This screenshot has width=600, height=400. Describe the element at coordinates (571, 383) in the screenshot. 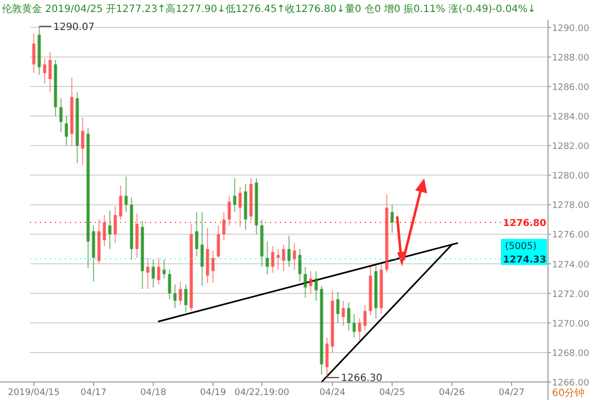

I see `y-tick-label: 1266.00` at that location.